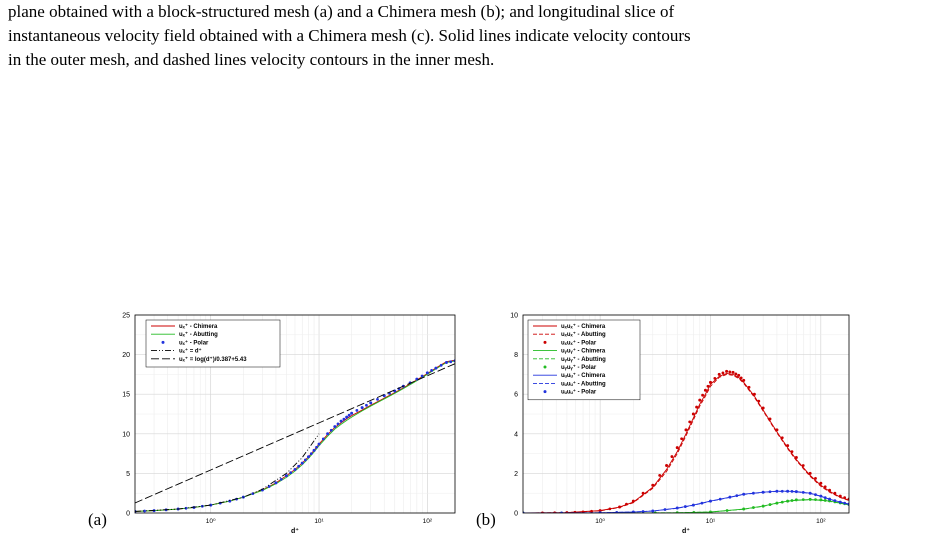 The width and height of the screenshot is (949, 541). Describe the element at coordinates (211, 521) in the screenshot. I see `x-tick-label: 10⁰` at that location.